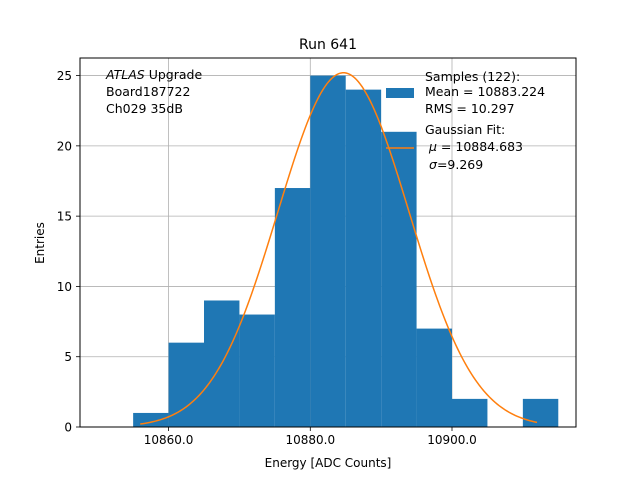 The width and height of the screenshot is (640, 480). I want to click on x-axis-ticks: 10860.0 10880.0 10900.0, so click(310, 437).